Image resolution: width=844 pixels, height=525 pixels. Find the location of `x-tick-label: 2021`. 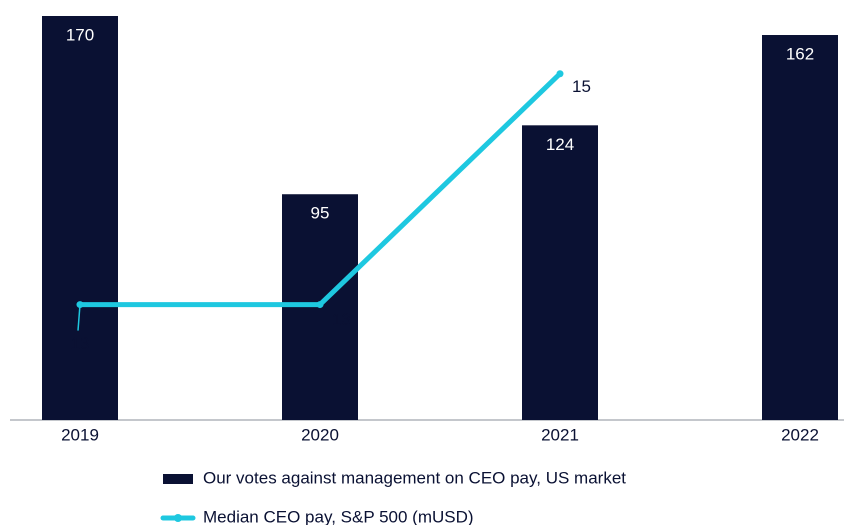

x-tick-label: 2021 is located at coordinates (560, 434).